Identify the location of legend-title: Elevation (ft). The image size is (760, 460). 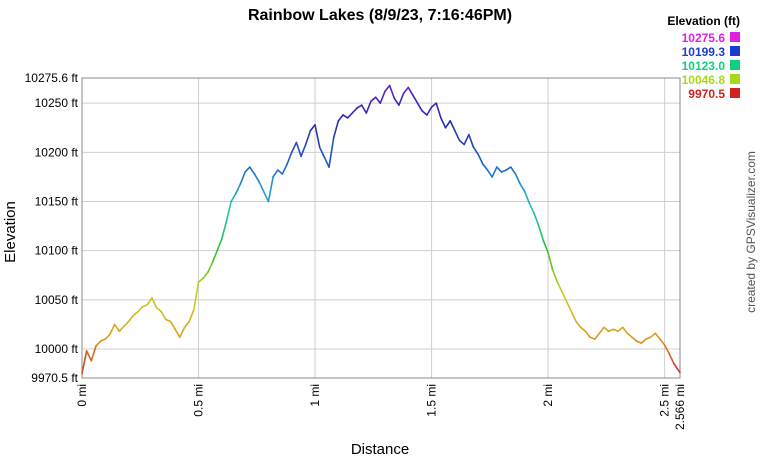
(703, 21).